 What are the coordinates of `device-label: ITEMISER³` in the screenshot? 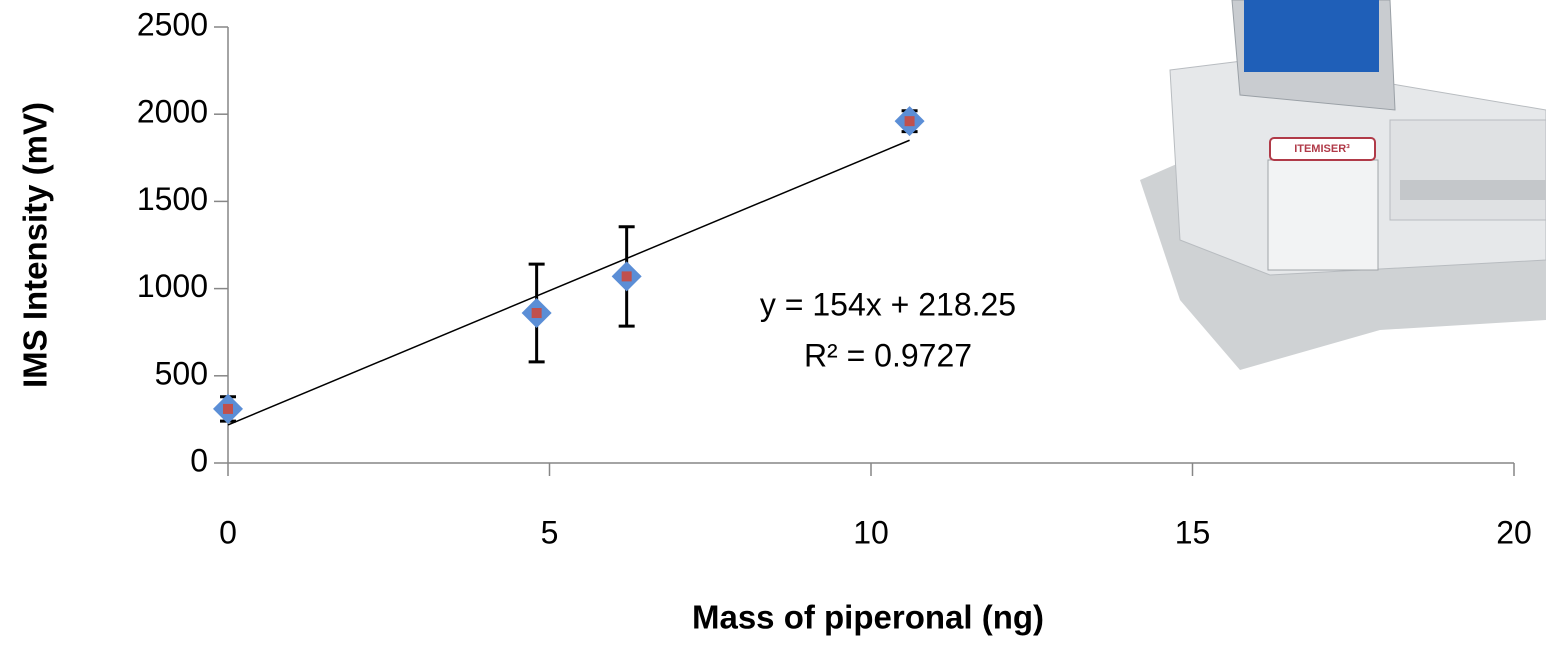 It's located at (1322, 149).